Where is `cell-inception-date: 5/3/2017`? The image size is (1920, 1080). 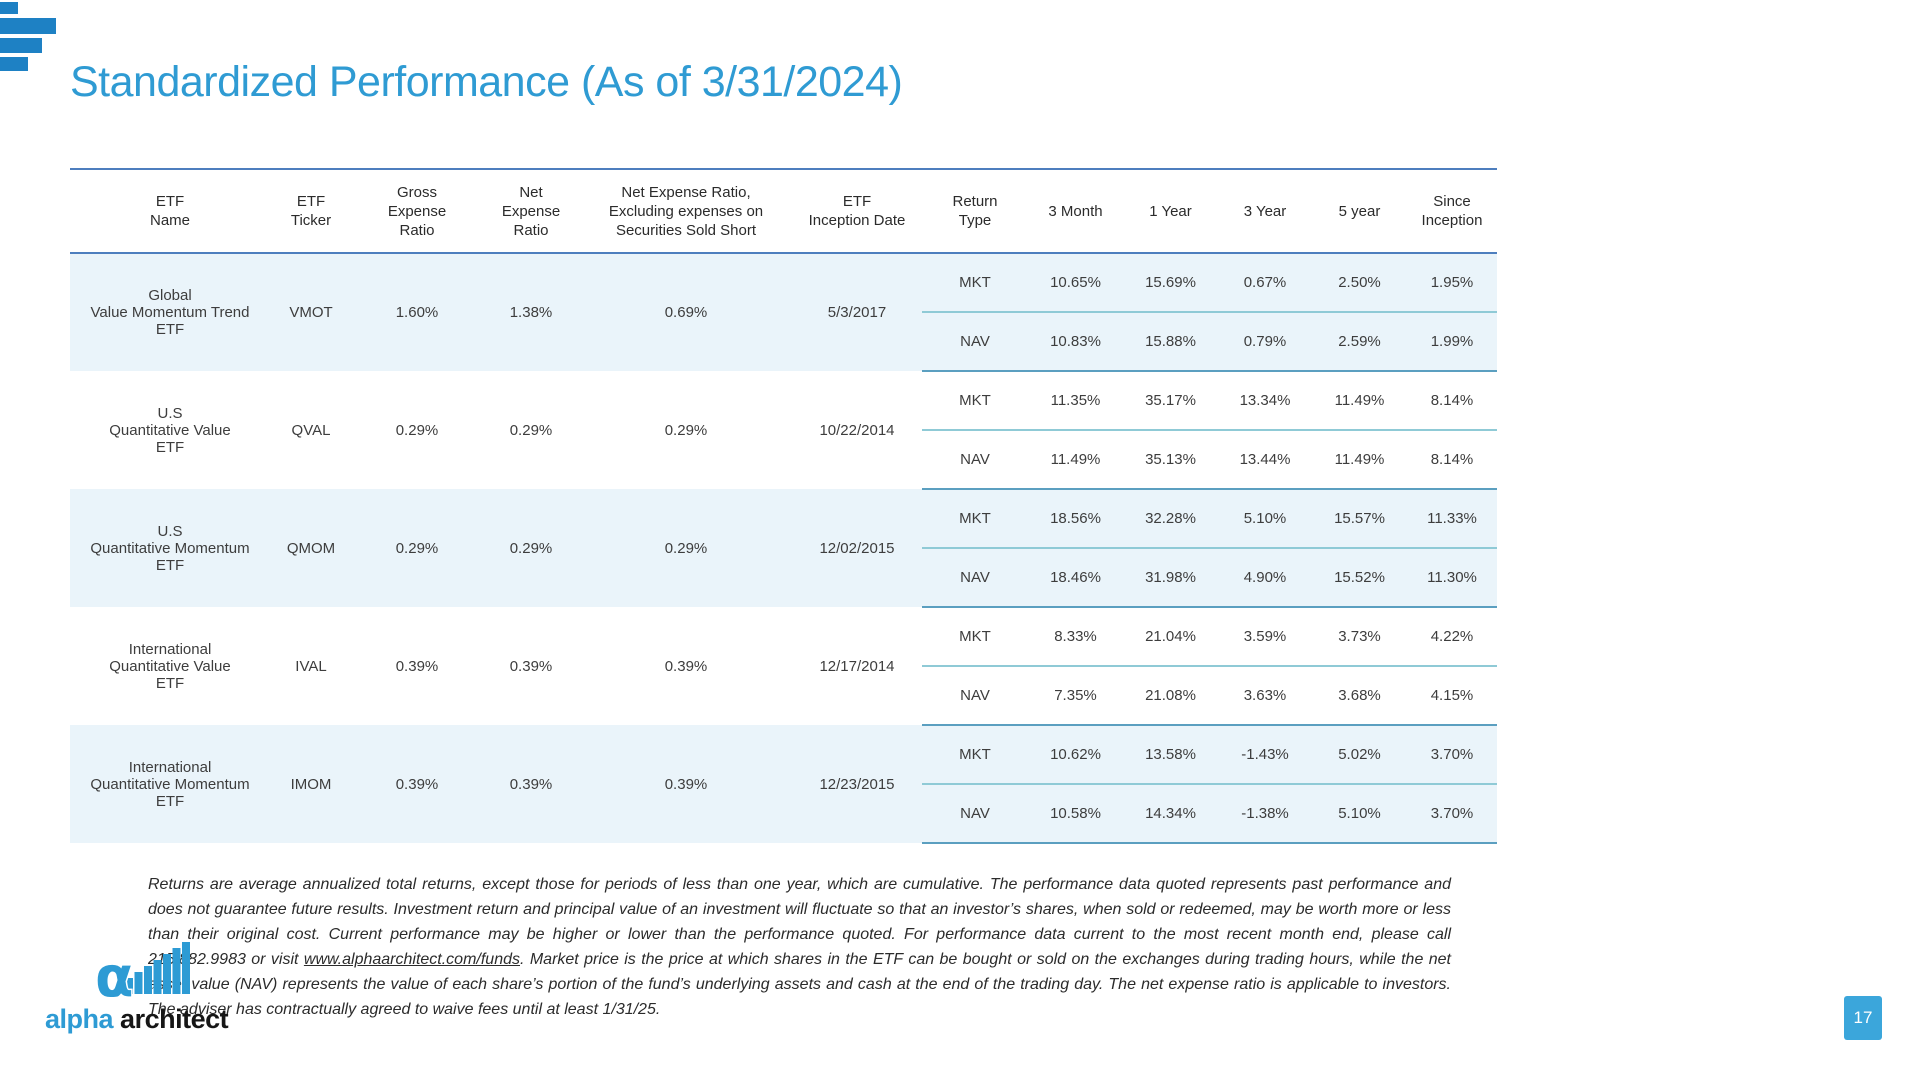 cell-inception-date: 5/3/2017 is located at coordinates (857, 312).